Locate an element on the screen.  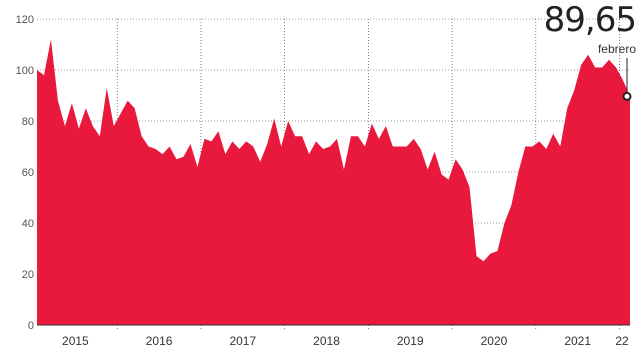
x-tick-label: 2020 is located at coordinates (494, 341).